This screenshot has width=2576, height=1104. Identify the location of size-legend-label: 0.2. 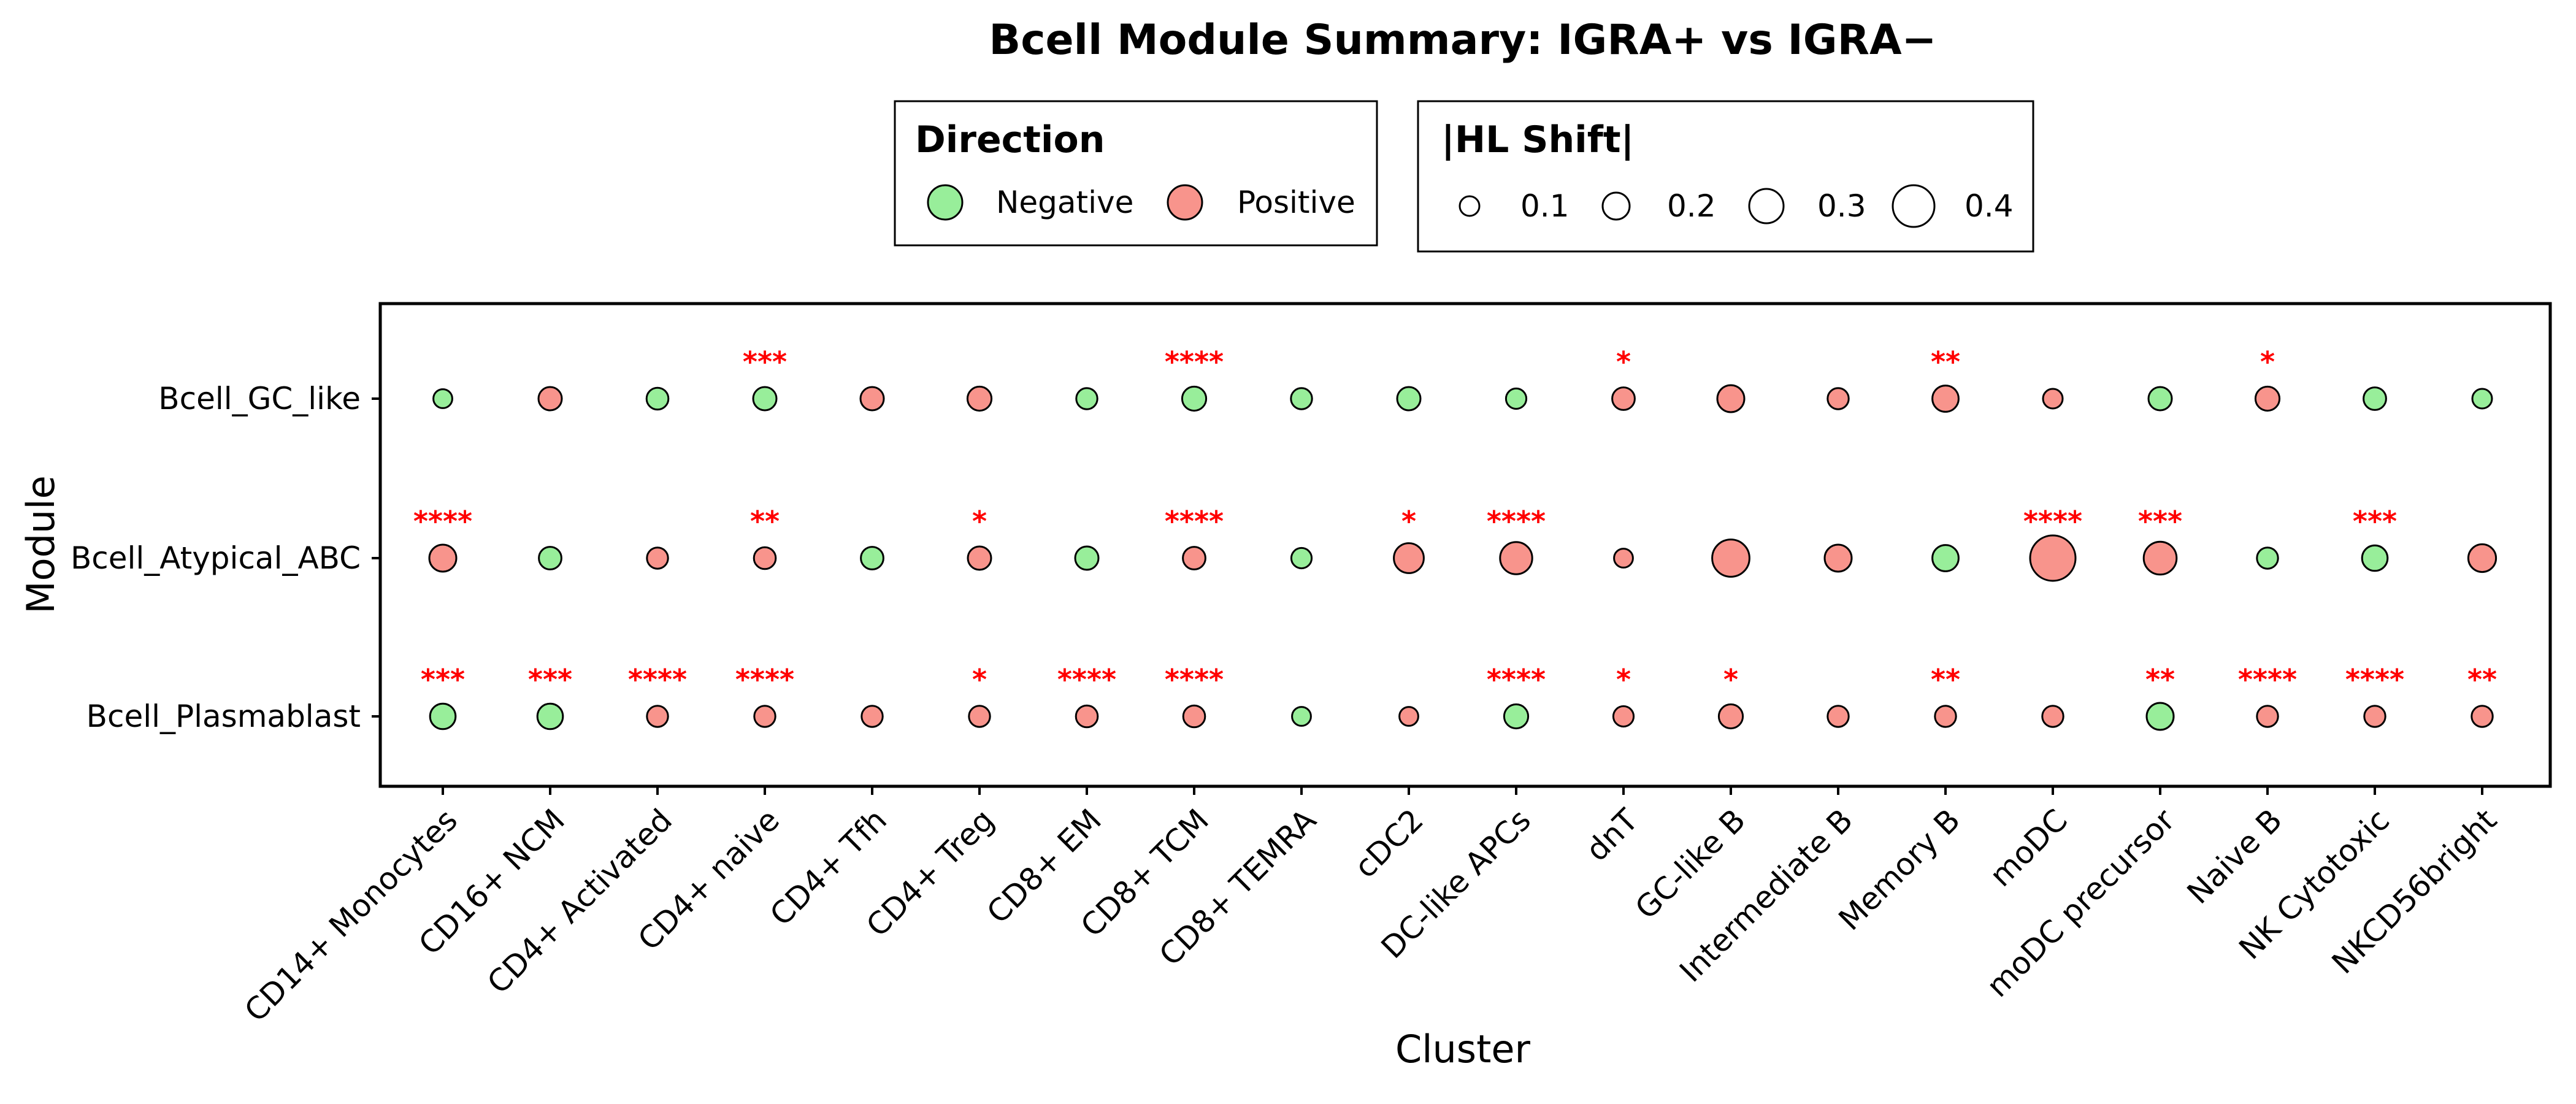
(1691, 206).